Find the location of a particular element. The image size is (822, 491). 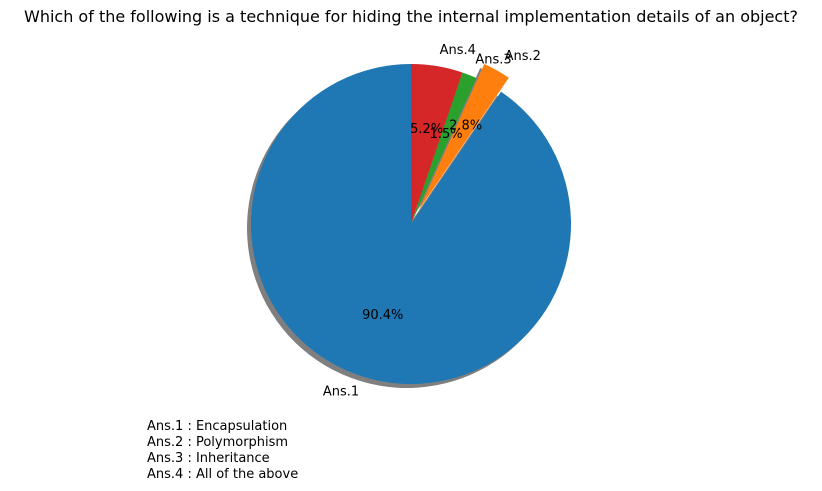

slice-label-ans-4: Ans.4 is located at coordinates (458, 50).